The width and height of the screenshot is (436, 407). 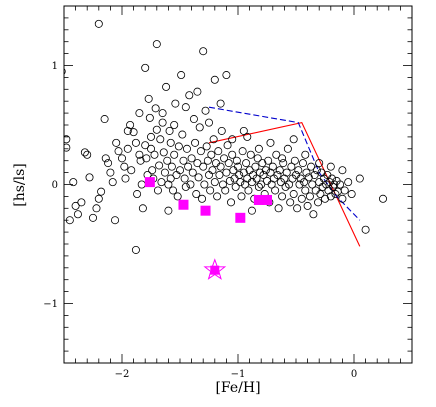 I want to click on star-center-square, so click(x=215, y=270).